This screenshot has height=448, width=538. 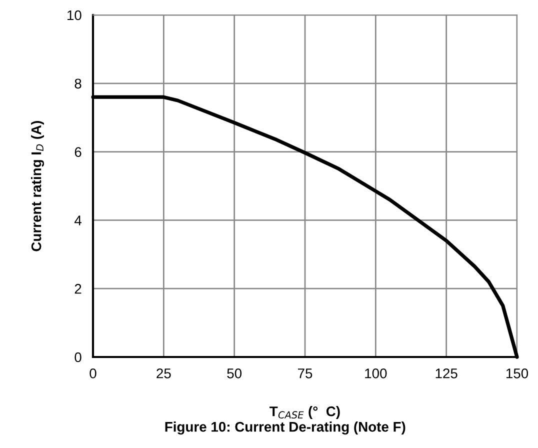 I want to click on x-tick-label: 75, so click(x=305, y=373).